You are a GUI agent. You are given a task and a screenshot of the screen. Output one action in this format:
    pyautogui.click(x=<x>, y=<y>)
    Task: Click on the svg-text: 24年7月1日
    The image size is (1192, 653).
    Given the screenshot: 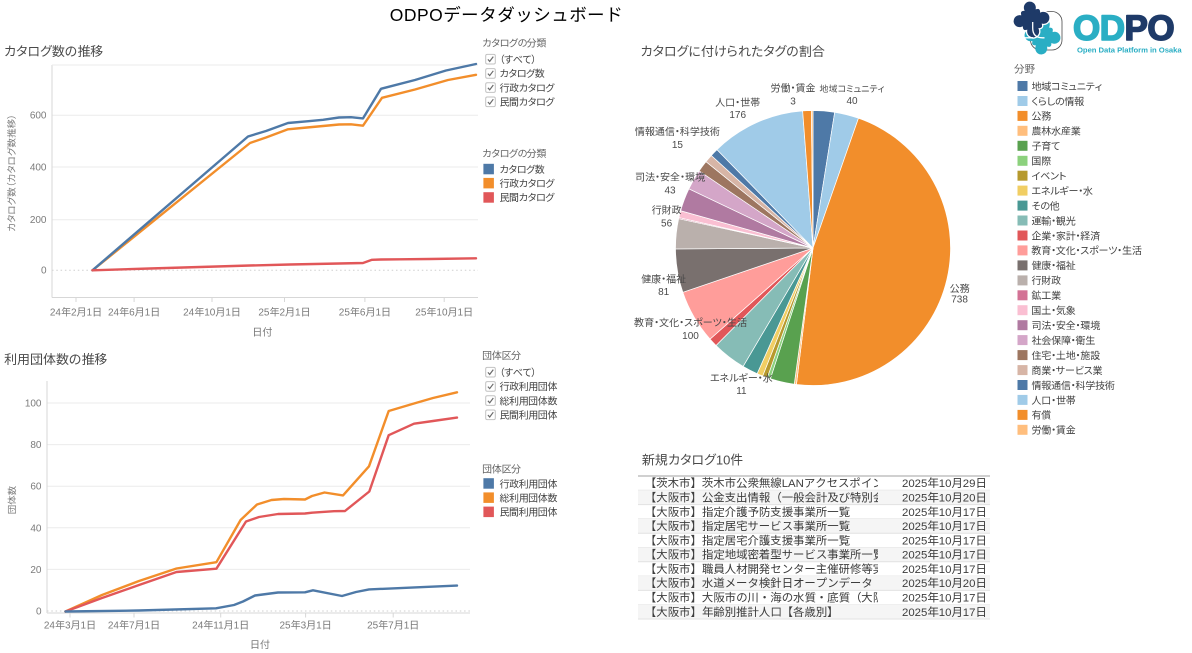 What is the action you would take?
    pyautogui.click(x=134, y=626)
    